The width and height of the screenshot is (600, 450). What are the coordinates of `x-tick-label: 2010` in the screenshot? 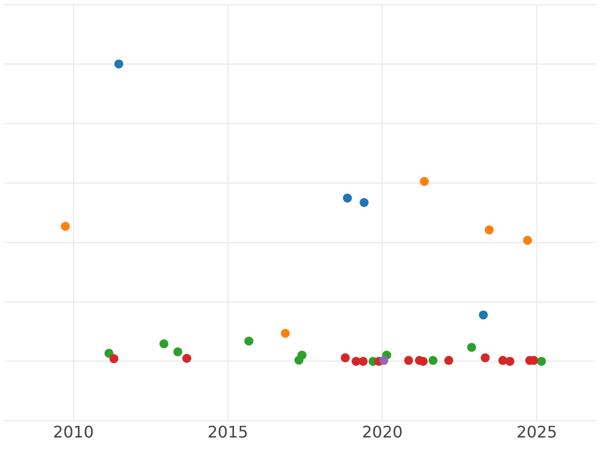 It's located at (73, 432).